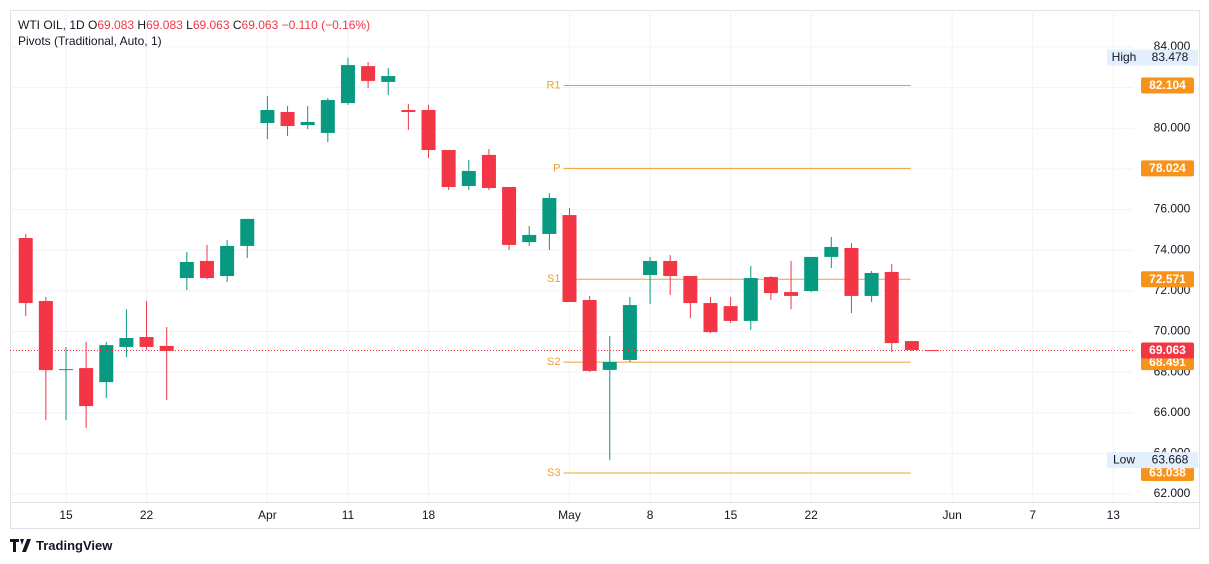 Image resolution: width=1209 pixels, height=564 pixels. What do you see at coordinates (1170, 57) in the screenshot?
I see `extreme-value: 83.478` at bounding box center [1170, 57].